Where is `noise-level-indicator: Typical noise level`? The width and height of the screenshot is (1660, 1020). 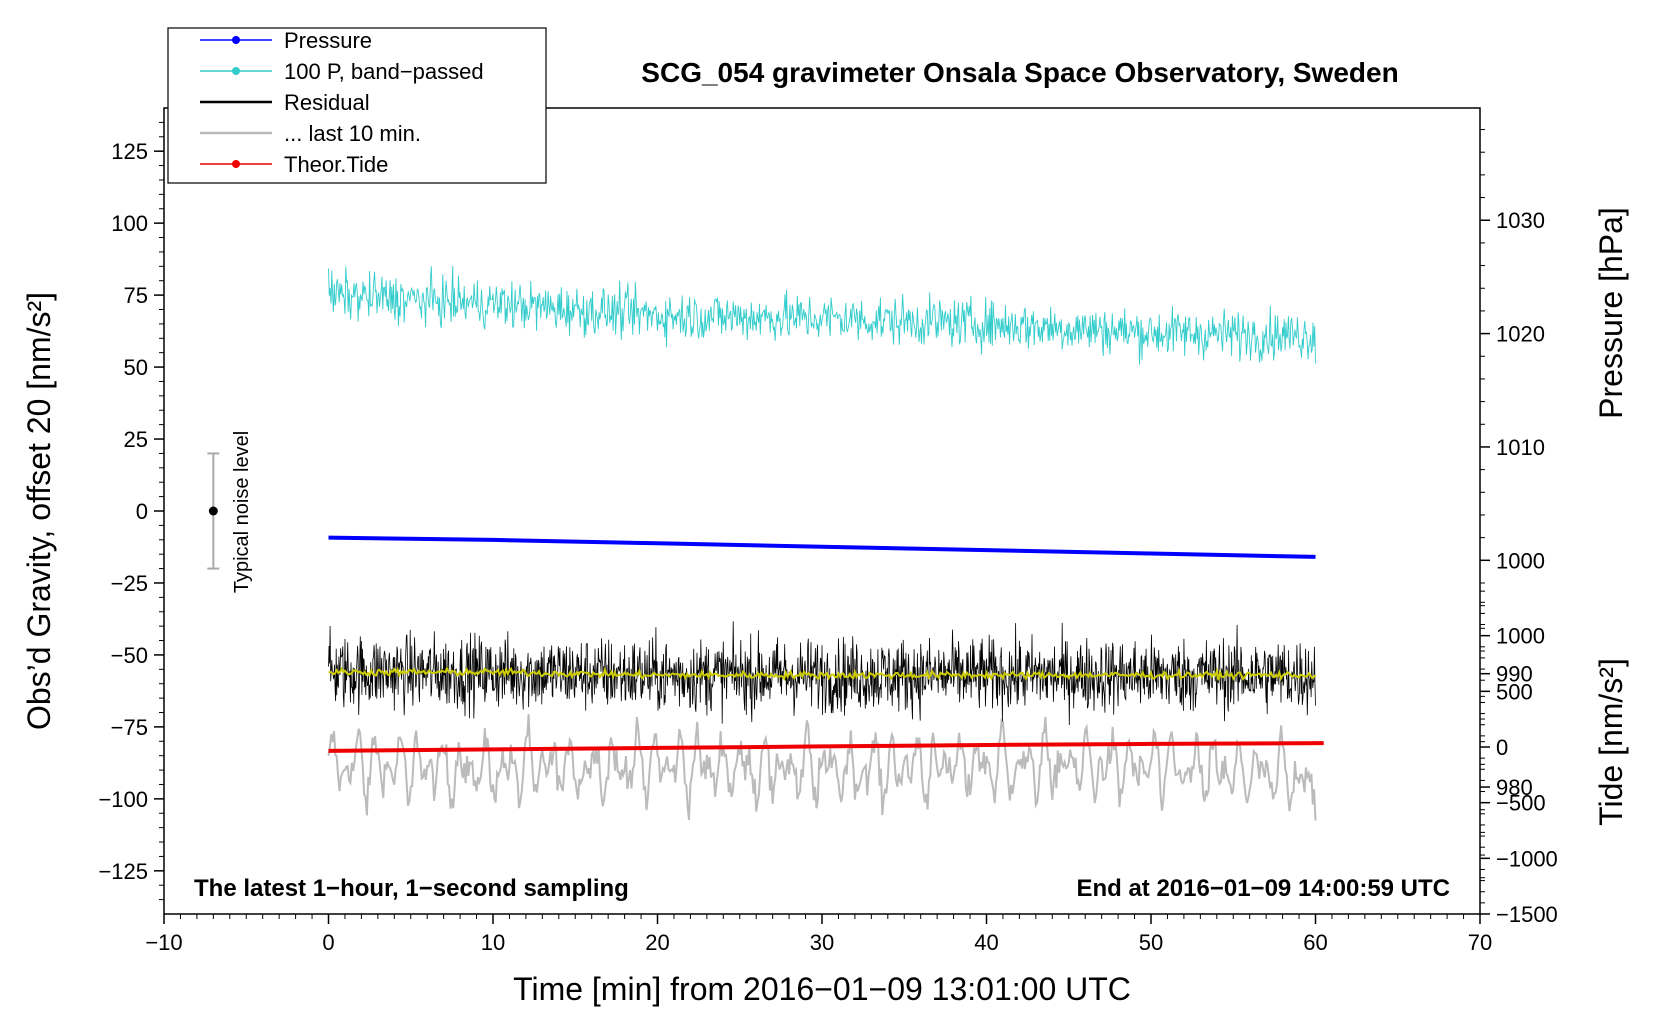
noise-level-indicator: Typical noise level is located at coordinates (230, 512).